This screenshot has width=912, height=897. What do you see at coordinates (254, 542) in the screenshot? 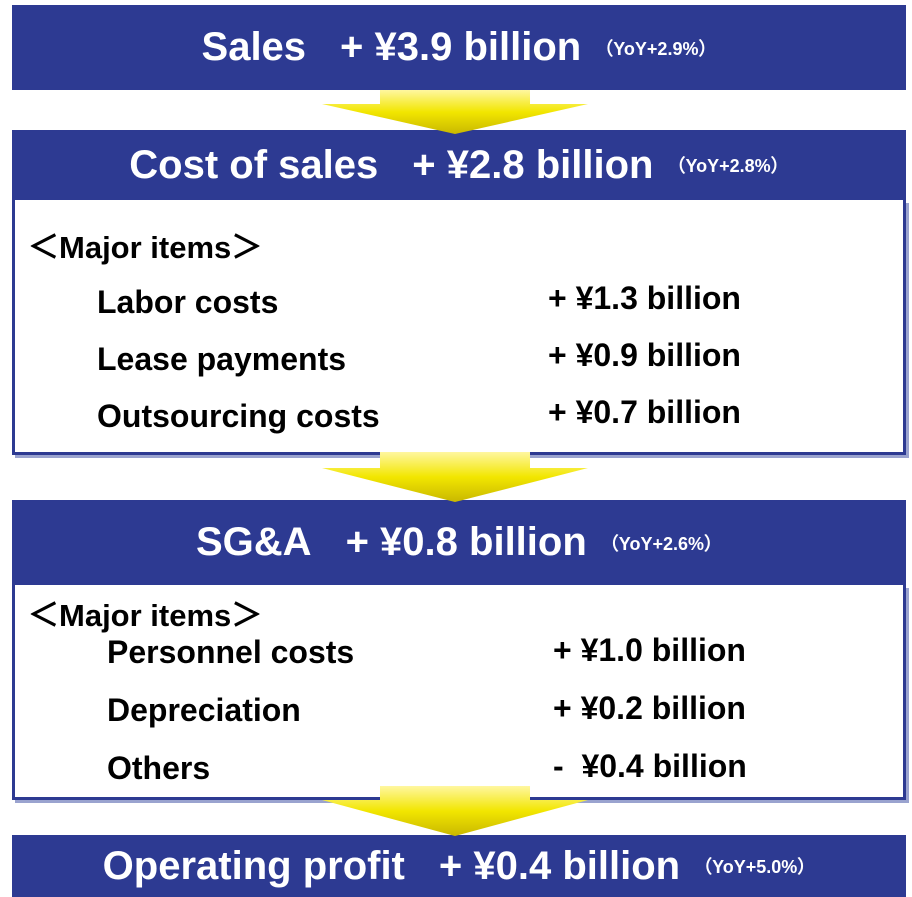
I see `label: SG&A` at bounding box center [254, 542].